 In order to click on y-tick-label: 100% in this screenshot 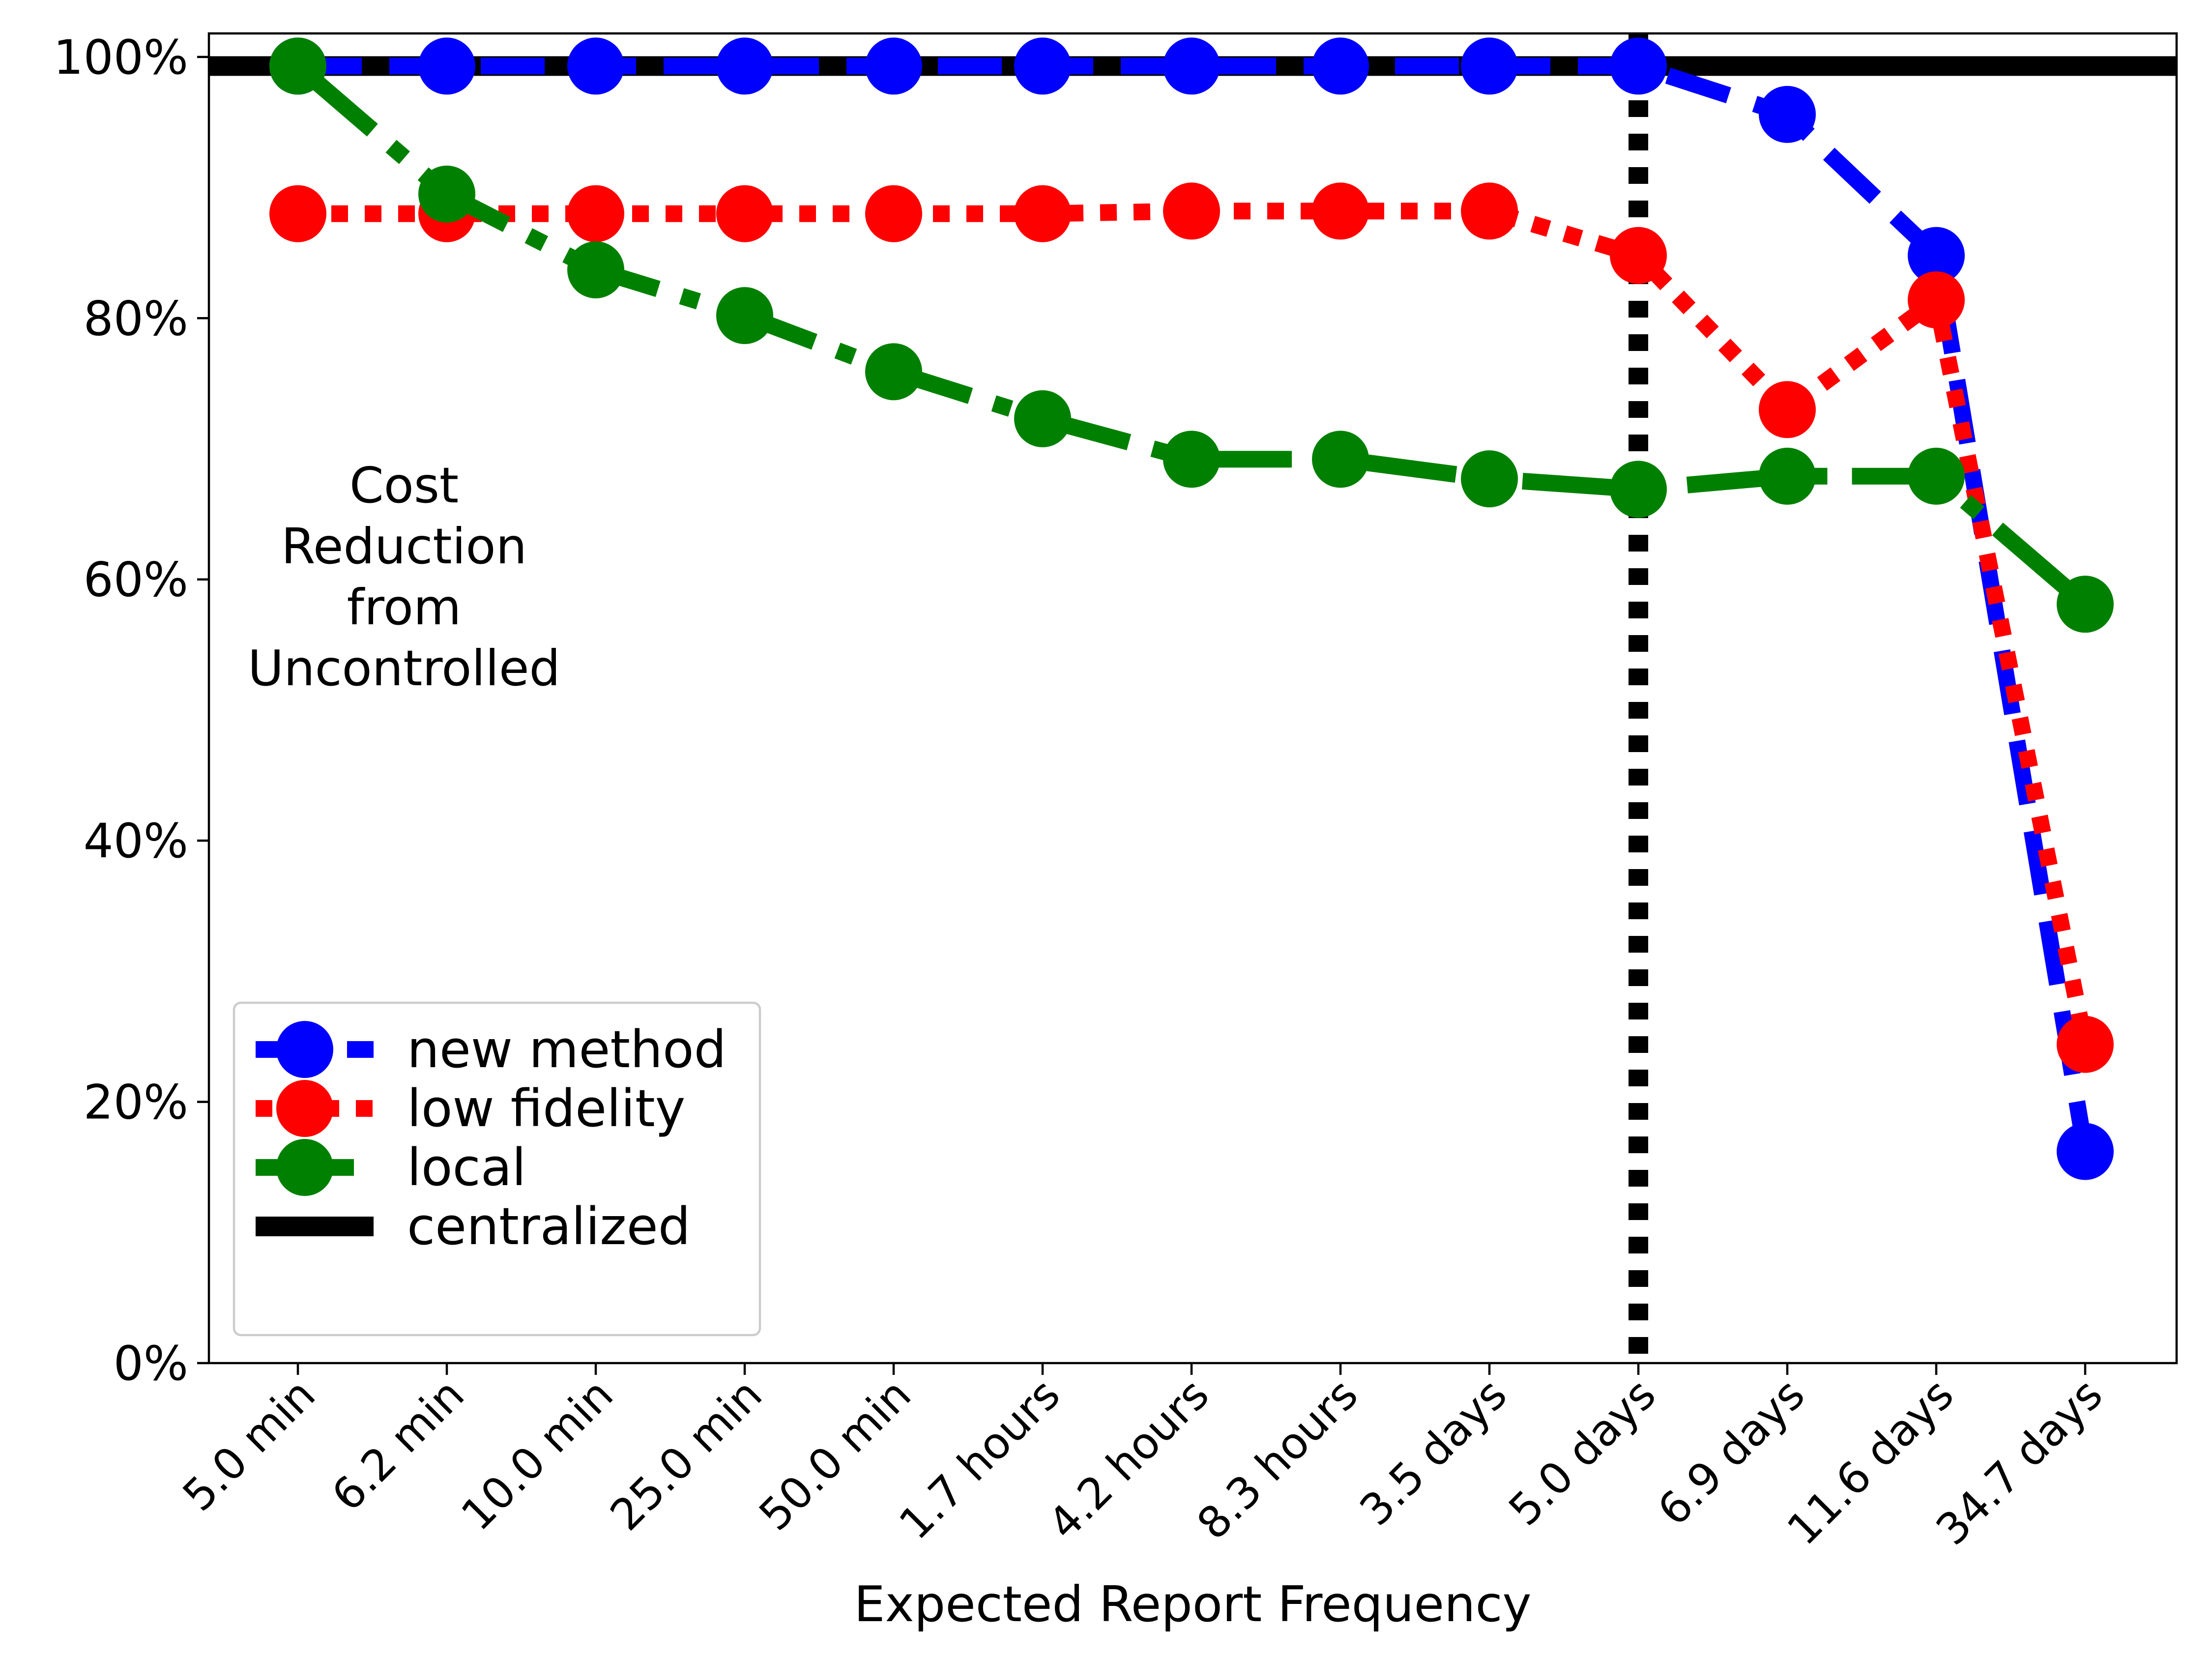, I will do `click(121, 58)`.